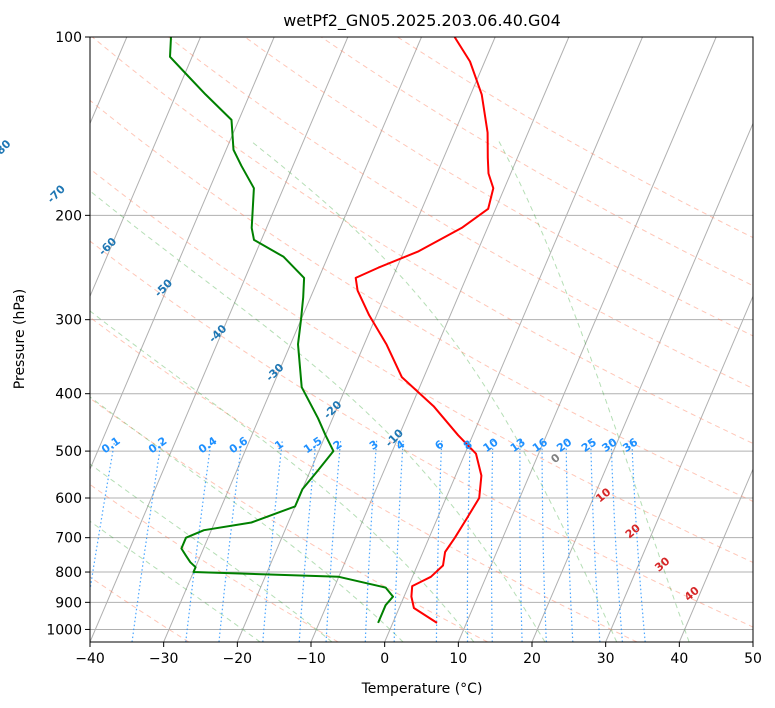 Image resolution: width=775 pixels, height=708 pixels. I want to click on mixing-ratio-label: 13, so click(518, 445).